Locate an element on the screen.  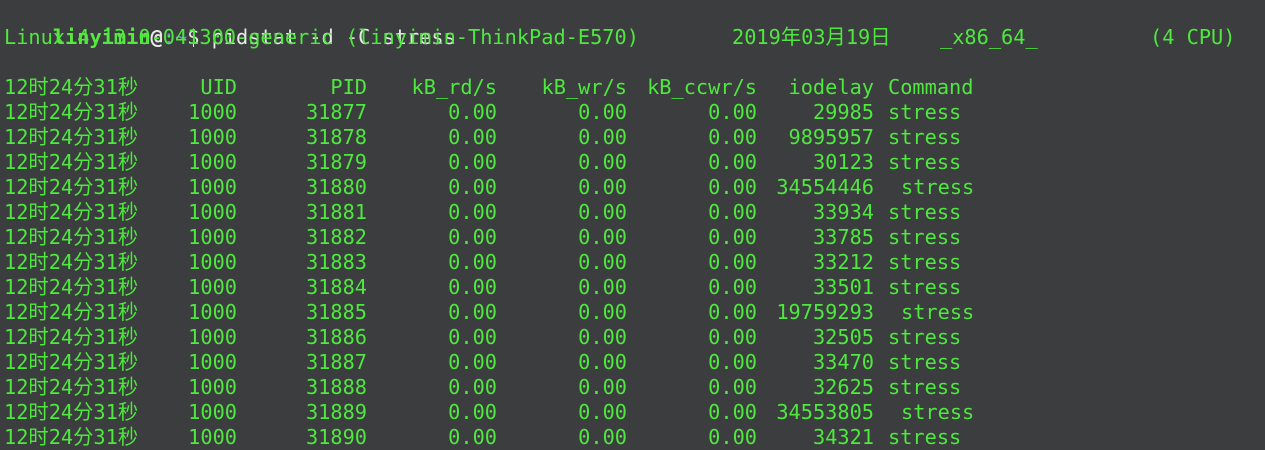
cell-iodelay: 33934 is located at coordinates (843, 212).